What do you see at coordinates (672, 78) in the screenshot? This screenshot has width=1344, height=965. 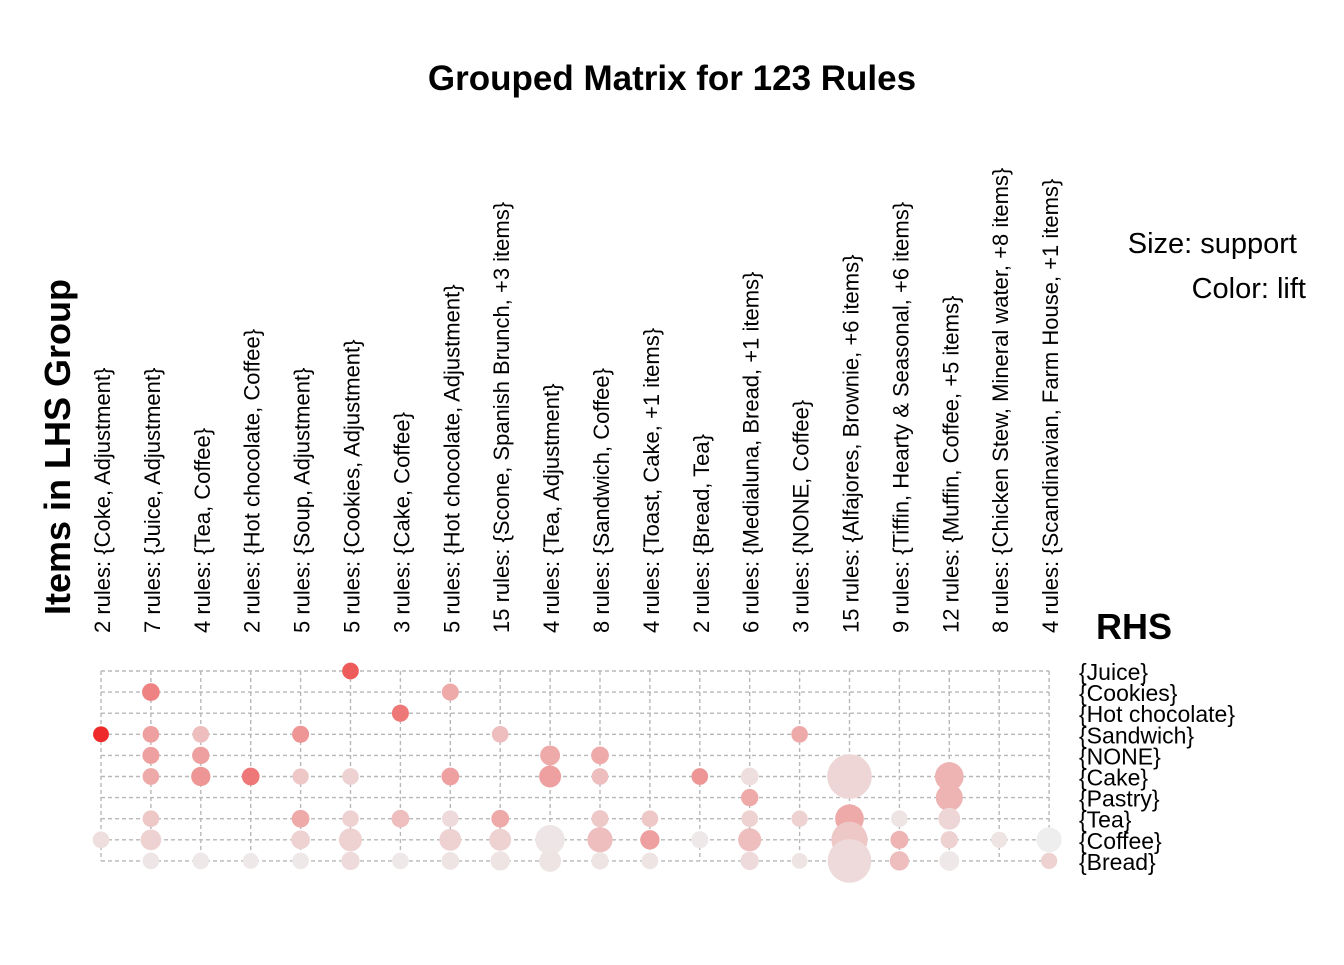 I see `chart-title: Grouped Matrix for 123 Rules` at bounding box center [672, 78].